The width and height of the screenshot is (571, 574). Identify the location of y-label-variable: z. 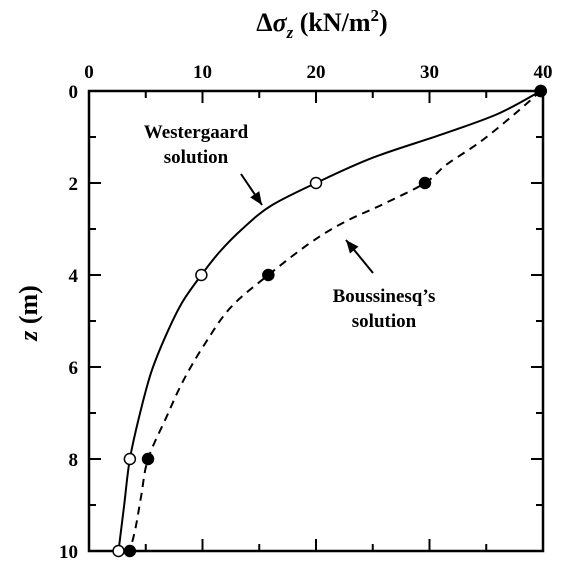
(28, 336).